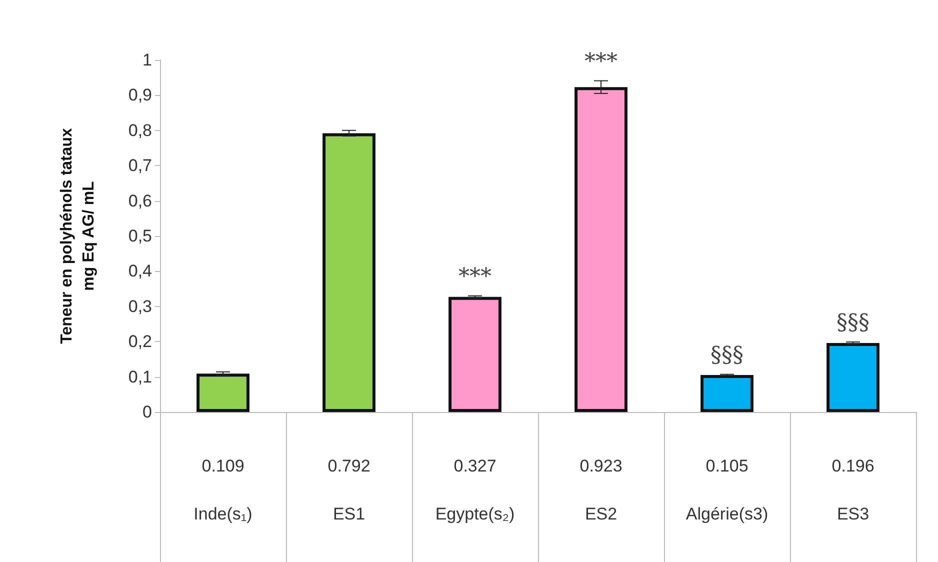 The width and height of the screenshot is (938, 562). I want to click on data-label: 0.196, so click(853, 466).